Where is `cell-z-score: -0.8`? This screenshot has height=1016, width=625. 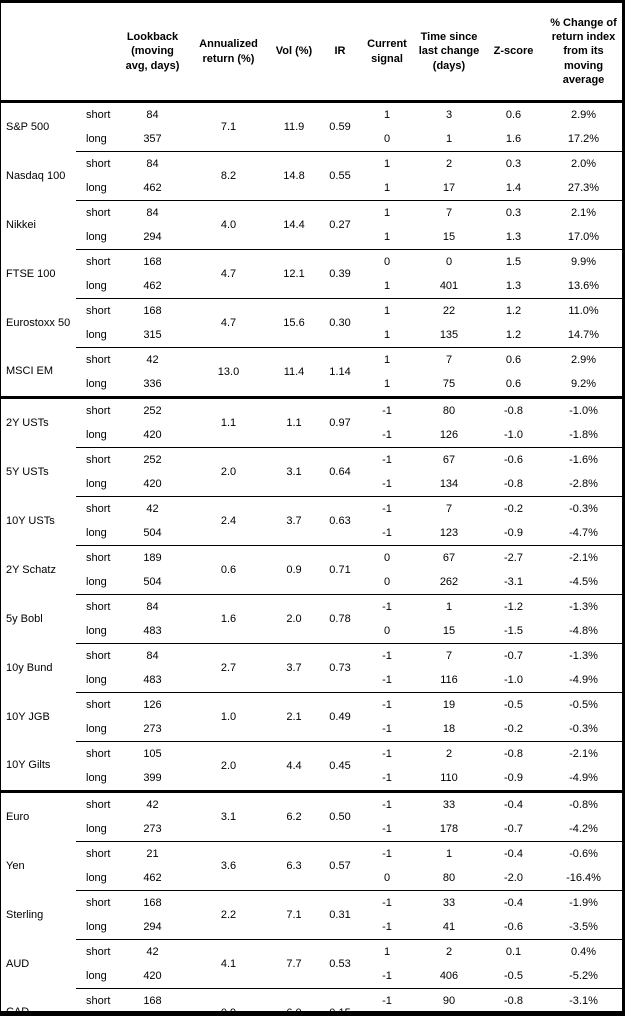 cell-z-score: -0.8 is located at coordinates (513, 409).